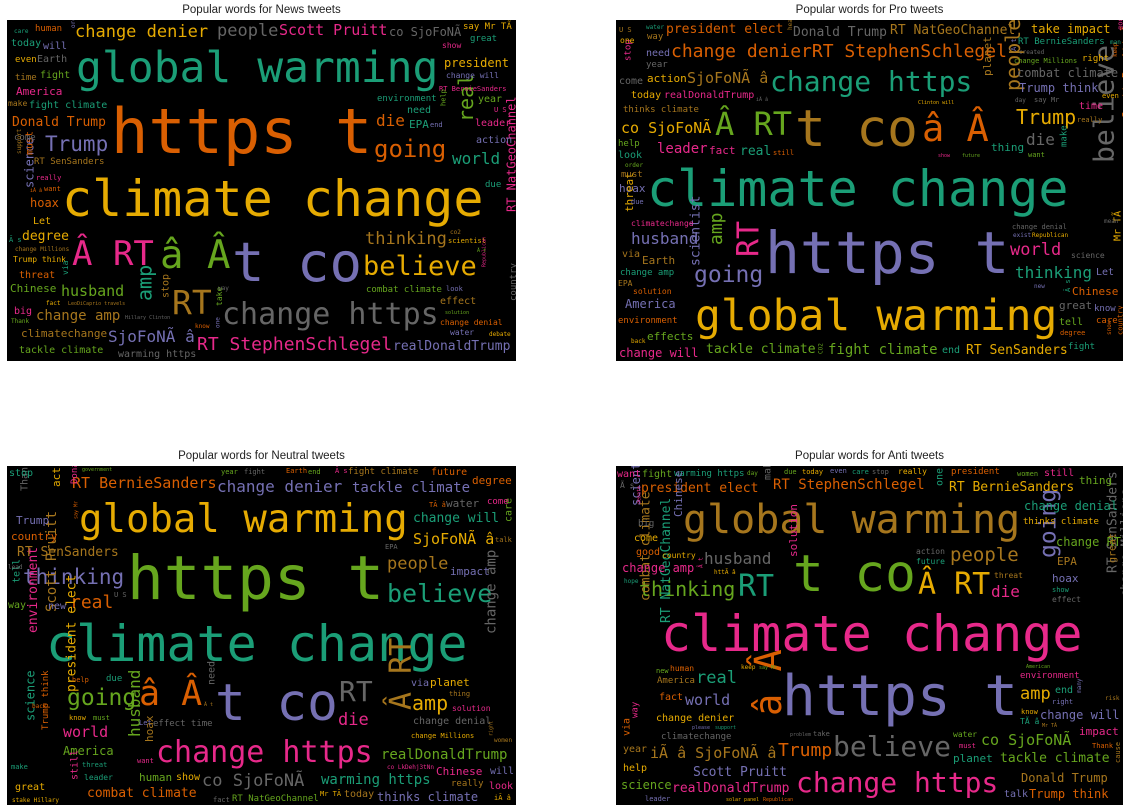  I want to click on wordcloud-word: going, so click(728, 275).